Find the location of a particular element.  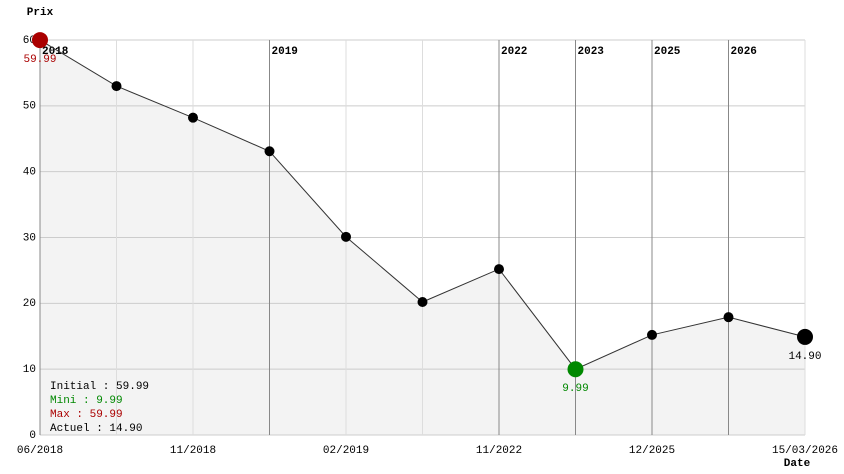

year-label: 2019 is located at coordinates (285, 52).